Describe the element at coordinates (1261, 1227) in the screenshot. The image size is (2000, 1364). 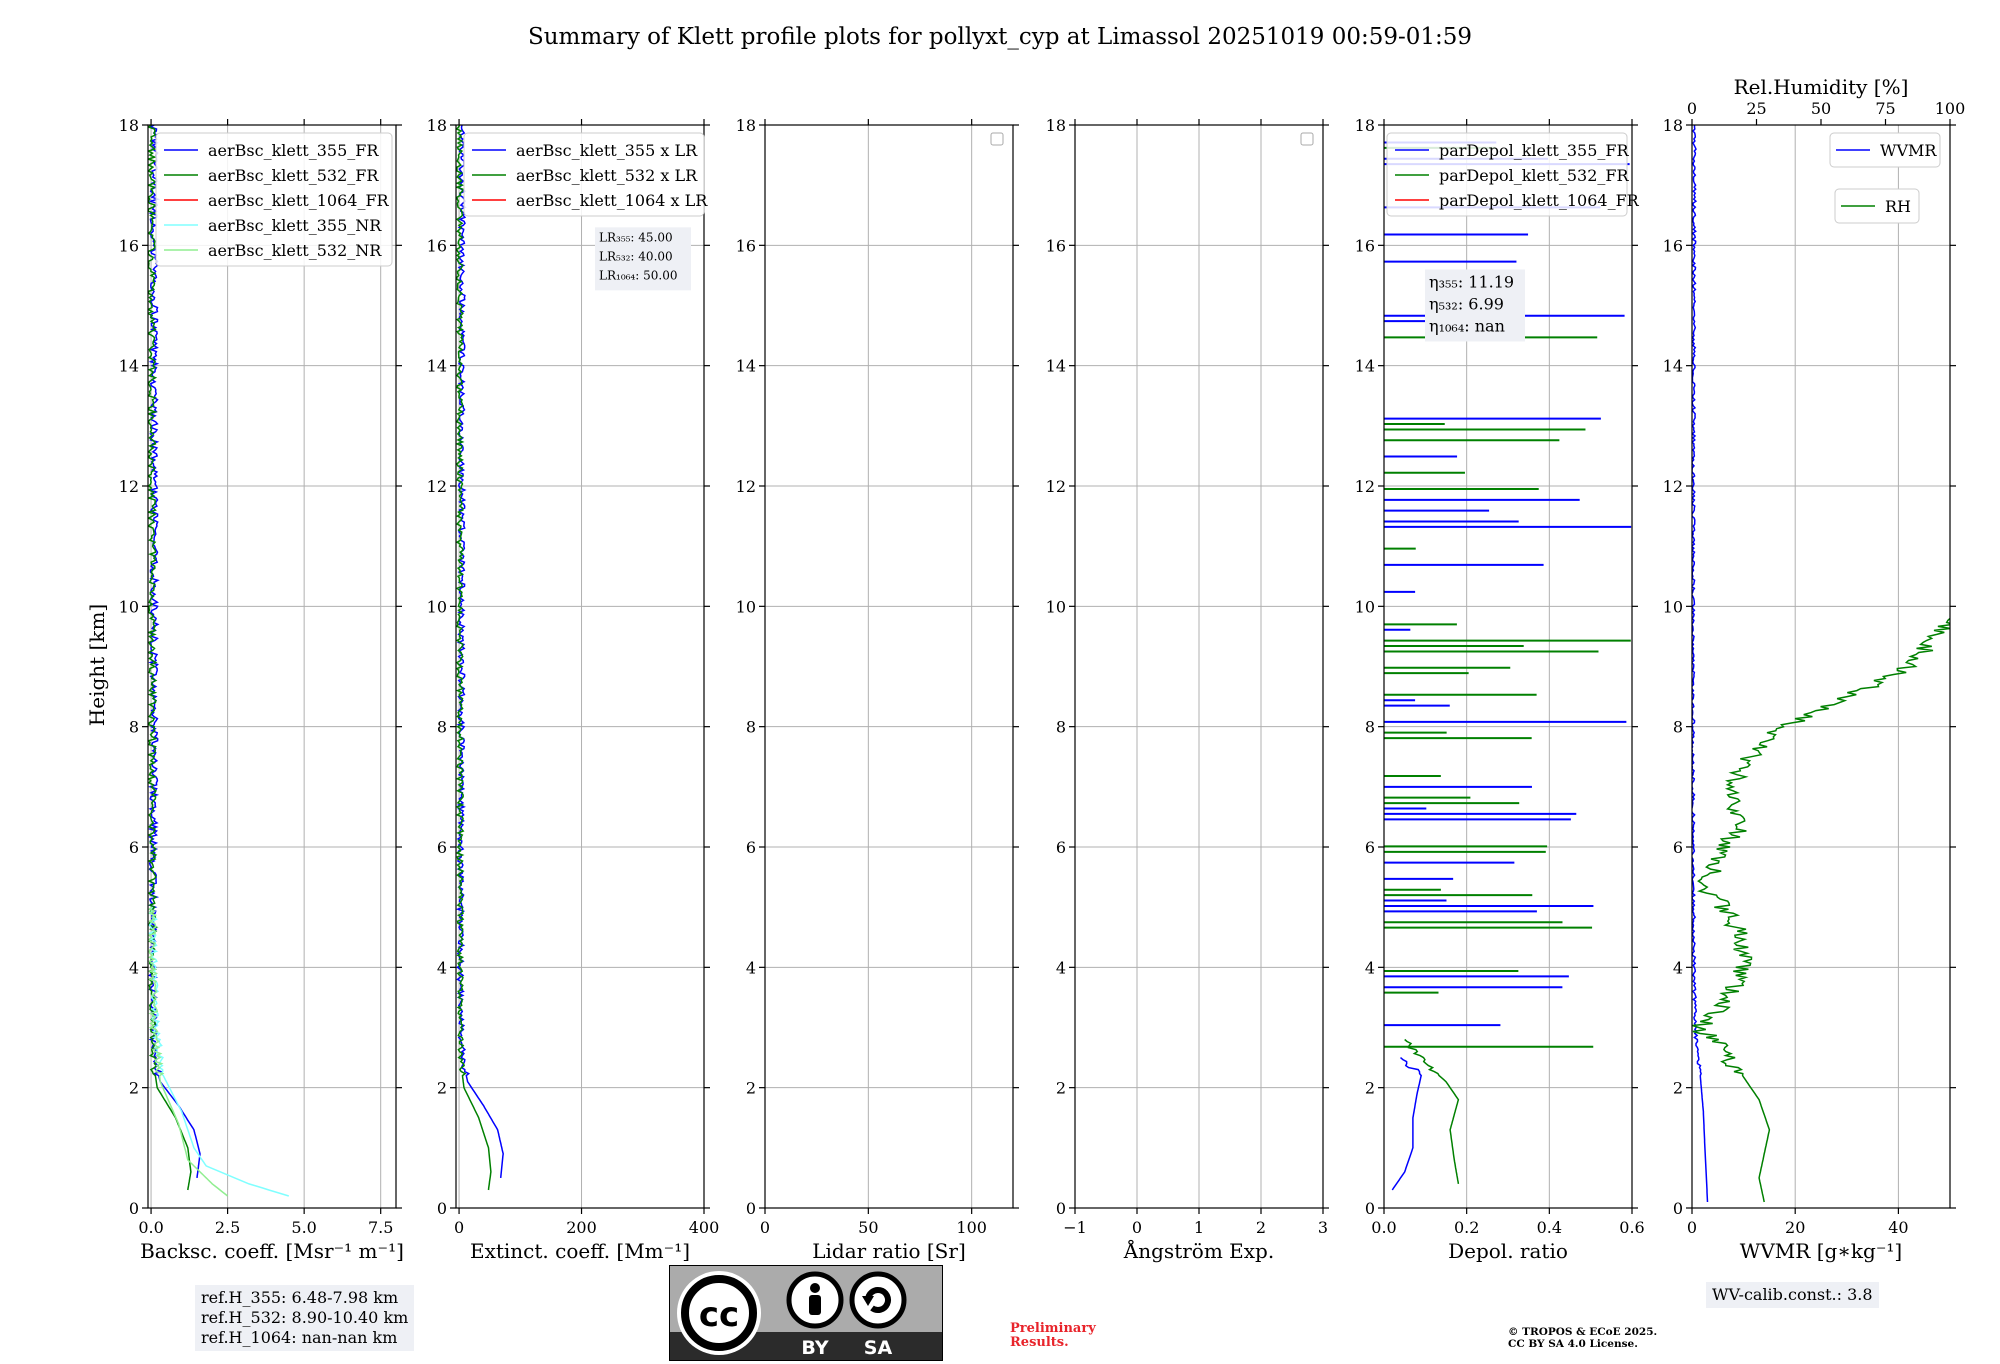
I see `x-tick-label: 2` at that location.